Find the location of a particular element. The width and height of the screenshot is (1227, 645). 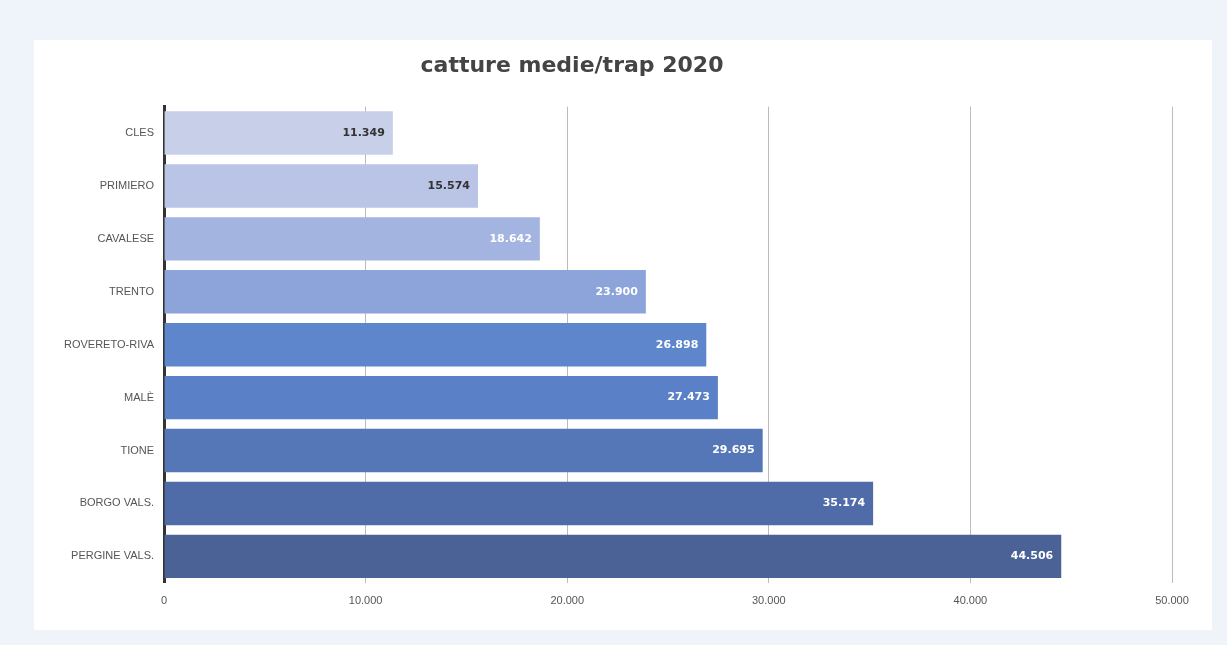

data-label: 11.349 is located at coordinates (363, 132).